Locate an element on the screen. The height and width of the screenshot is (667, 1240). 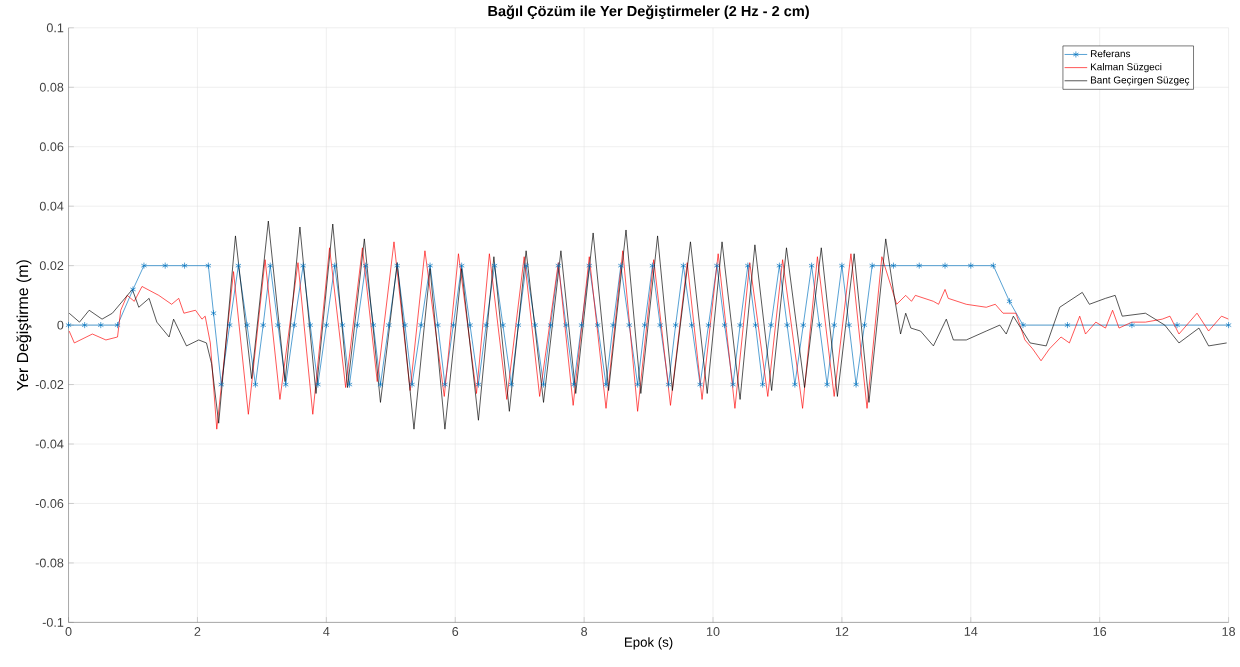
x-tick-label: 6 is located at coordinates (455, 631).